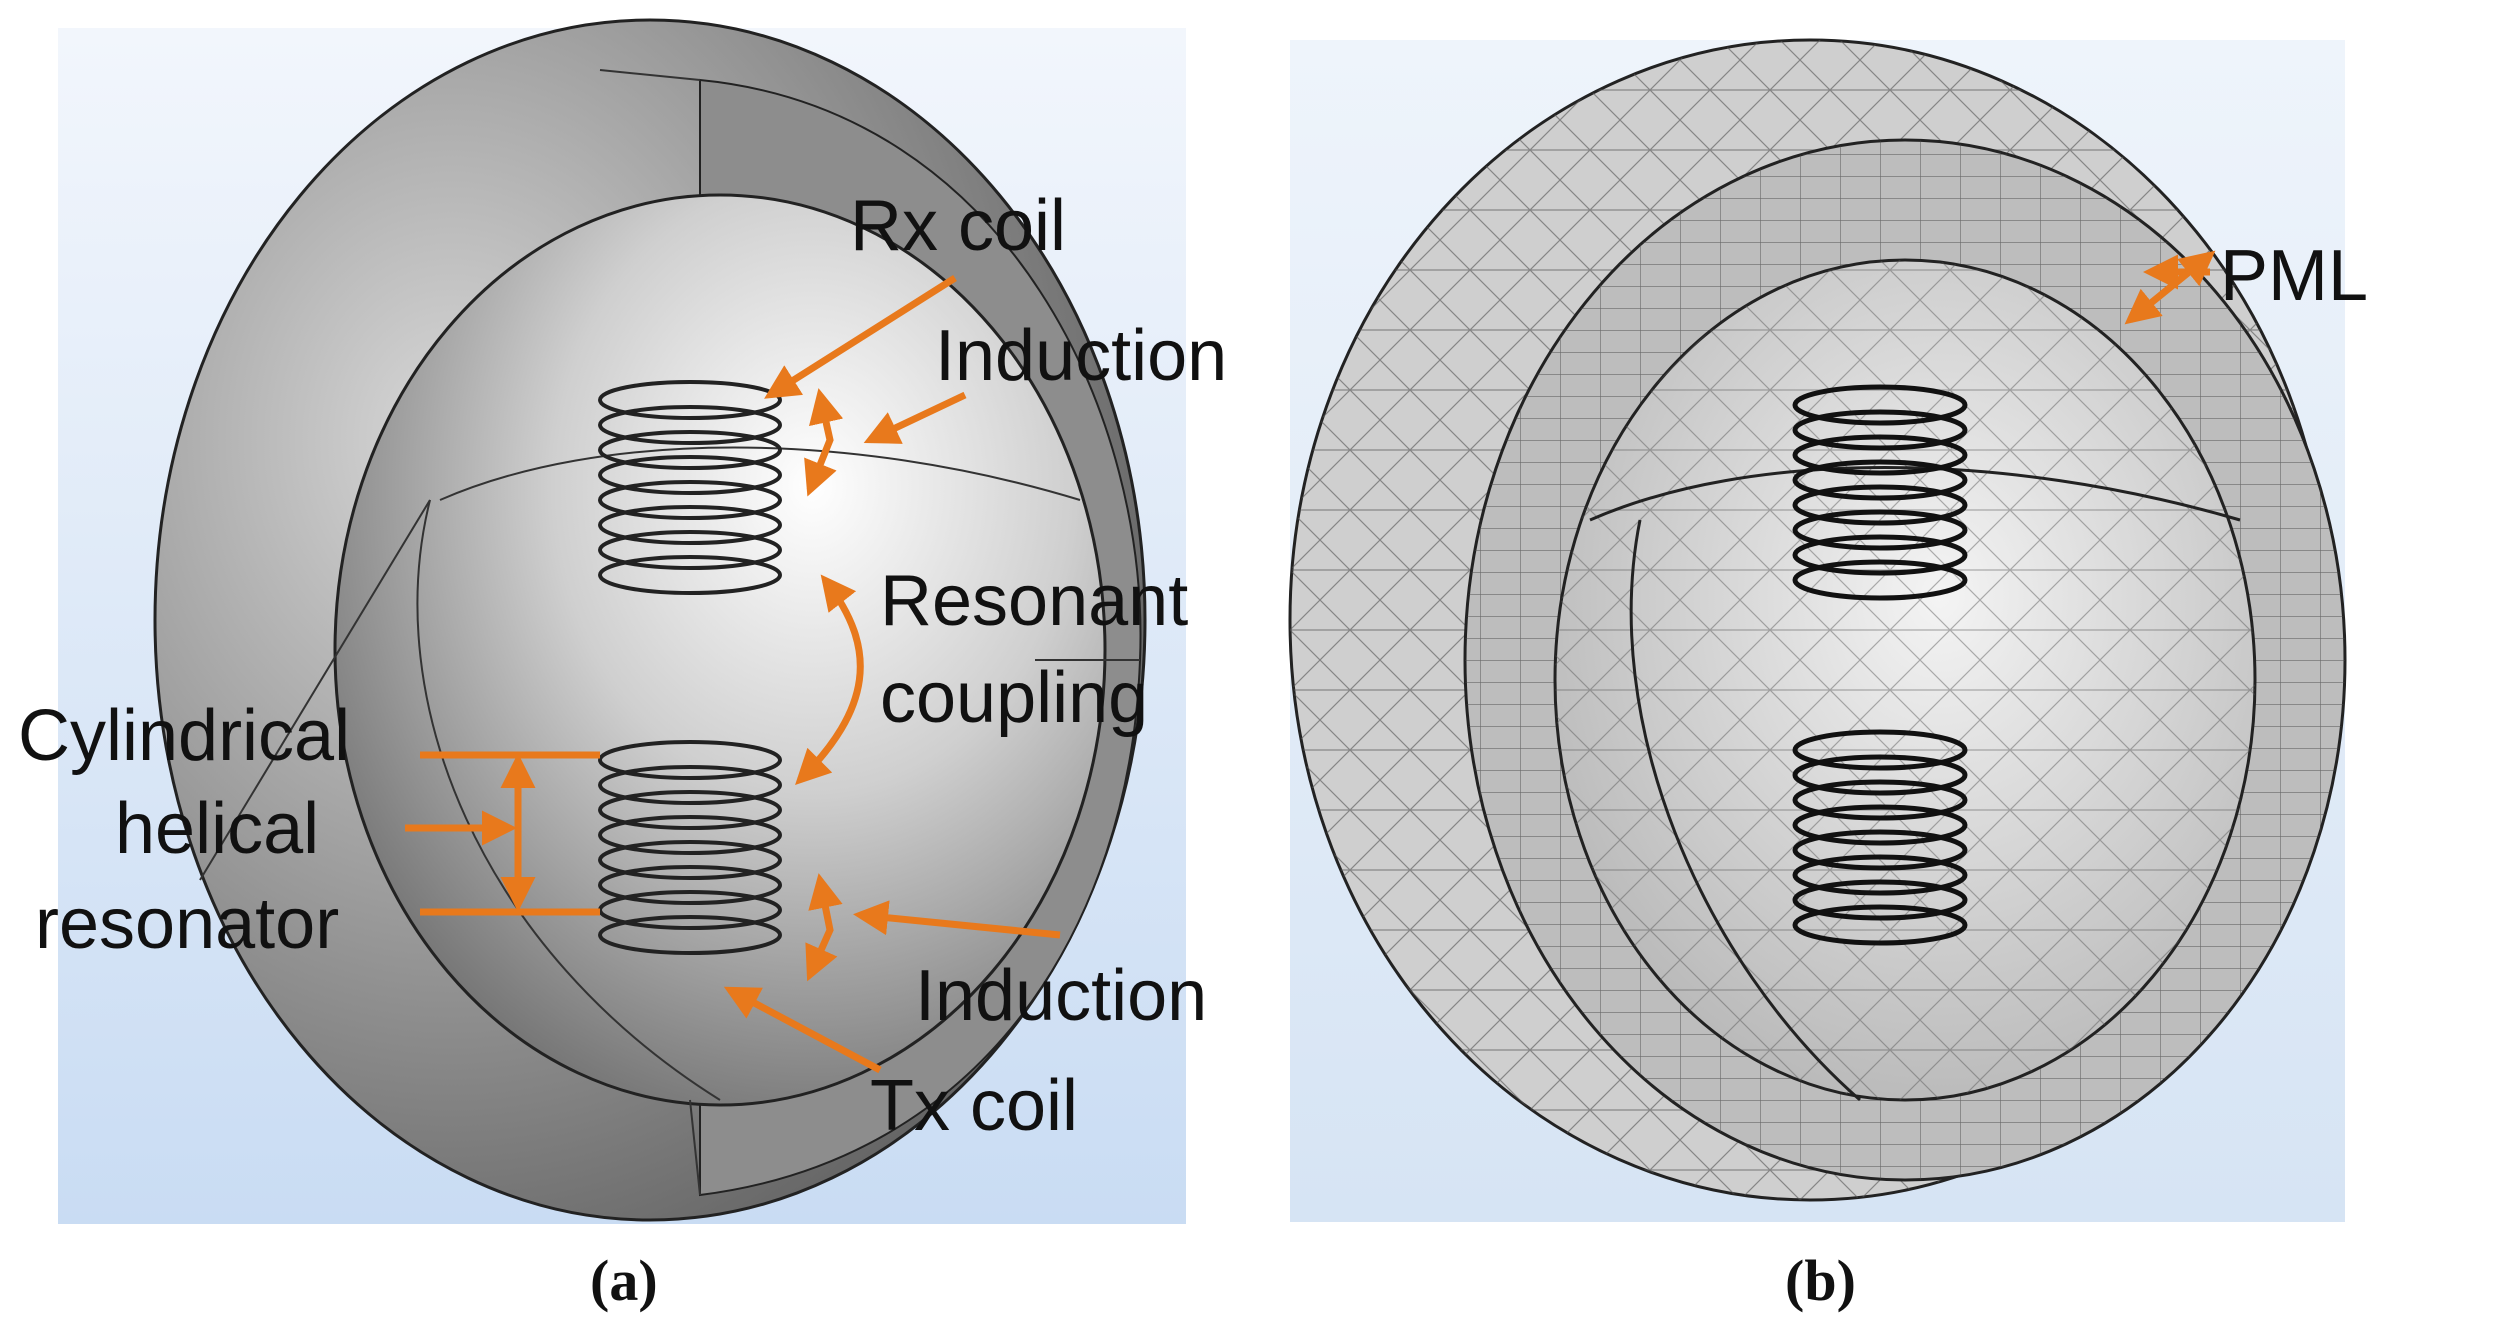  I want to click on rx-coil, so click(690, 487).